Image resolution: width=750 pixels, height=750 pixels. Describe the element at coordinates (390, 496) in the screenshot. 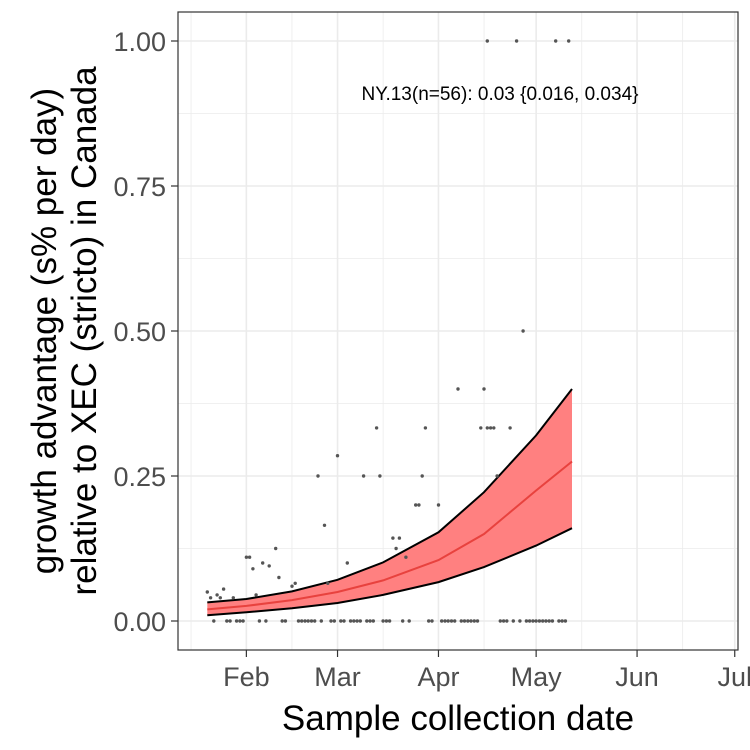

I see `ci-upper-line` at that location.